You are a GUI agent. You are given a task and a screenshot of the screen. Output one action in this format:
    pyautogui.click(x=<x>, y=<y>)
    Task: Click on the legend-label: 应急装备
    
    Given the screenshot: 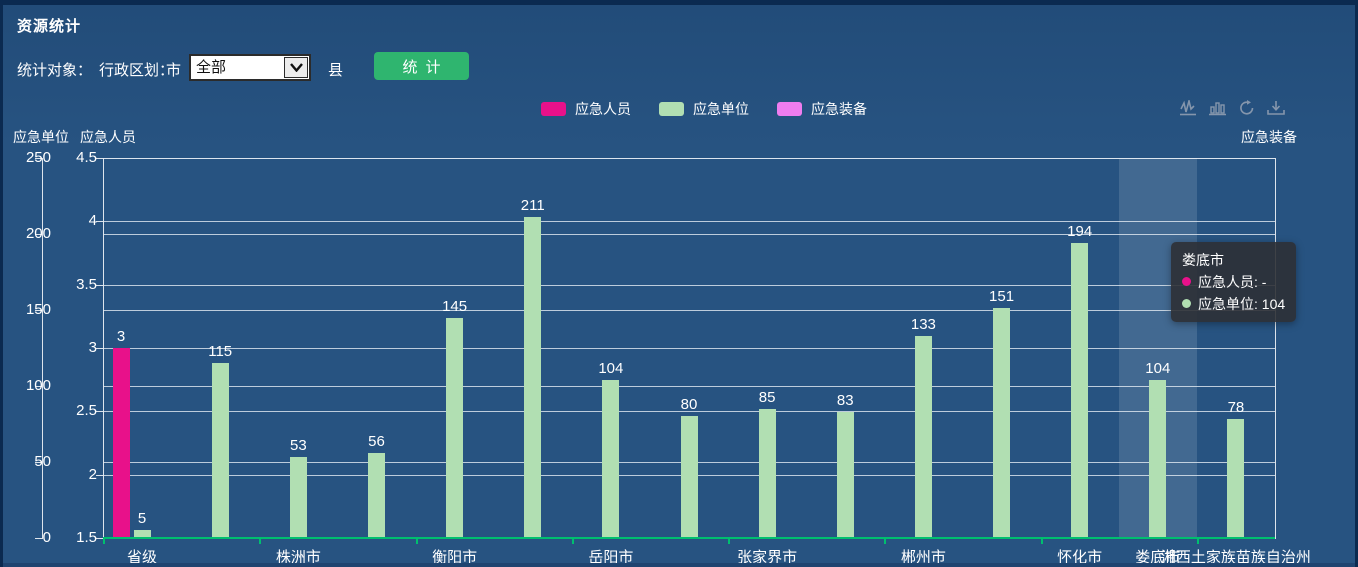 What is the action you would take?
    pyautogui.click(x=839, y=109)
    